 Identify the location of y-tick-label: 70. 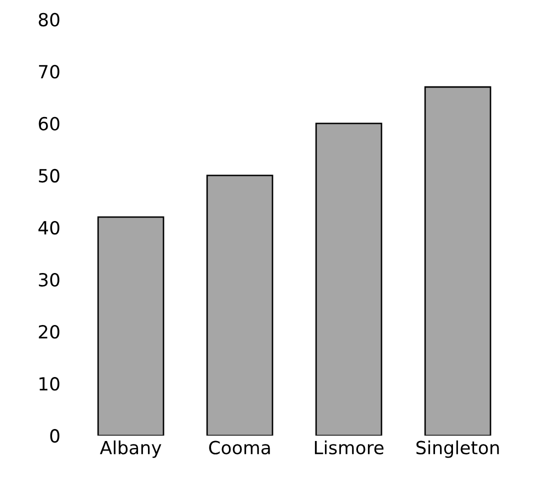
(49, 71).